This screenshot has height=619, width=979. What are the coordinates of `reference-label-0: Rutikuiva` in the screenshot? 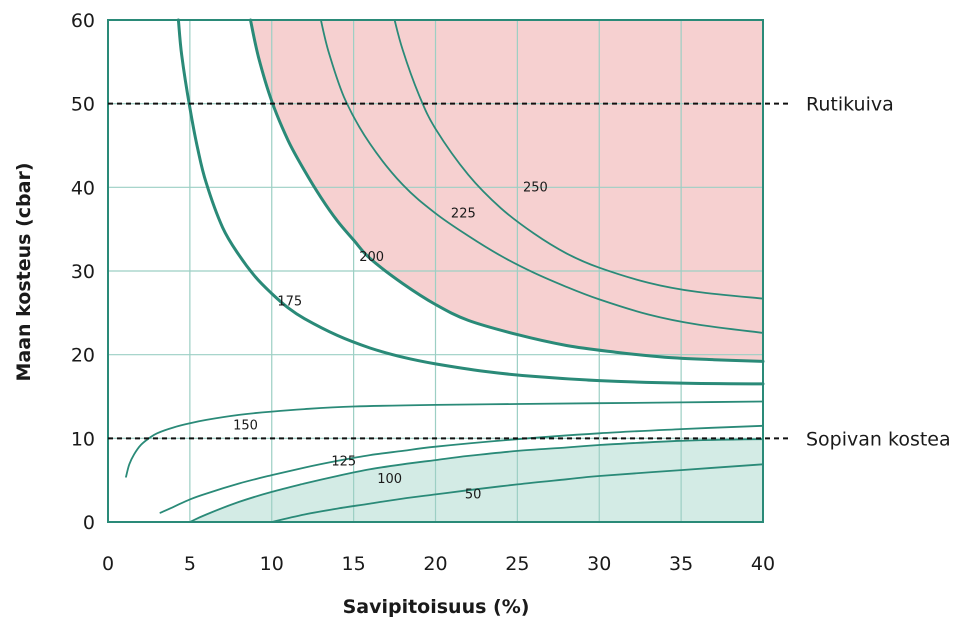 It's located at (850, 105).